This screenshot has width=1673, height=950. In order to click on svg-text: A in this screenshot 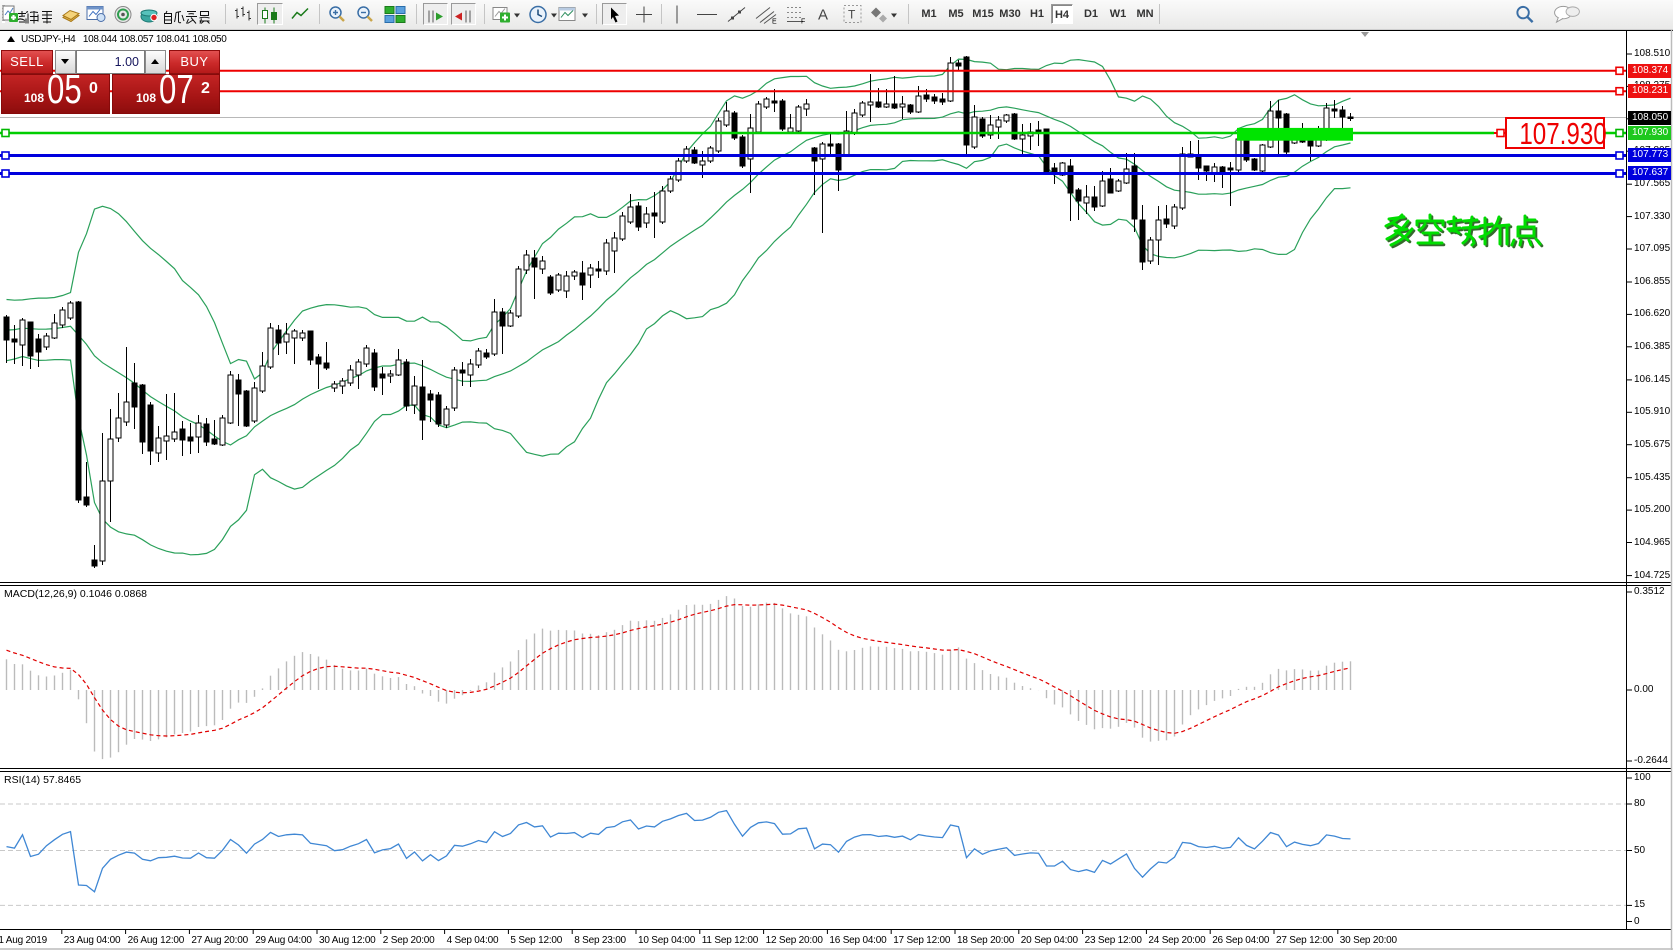, I will do `click(823, 15)`.